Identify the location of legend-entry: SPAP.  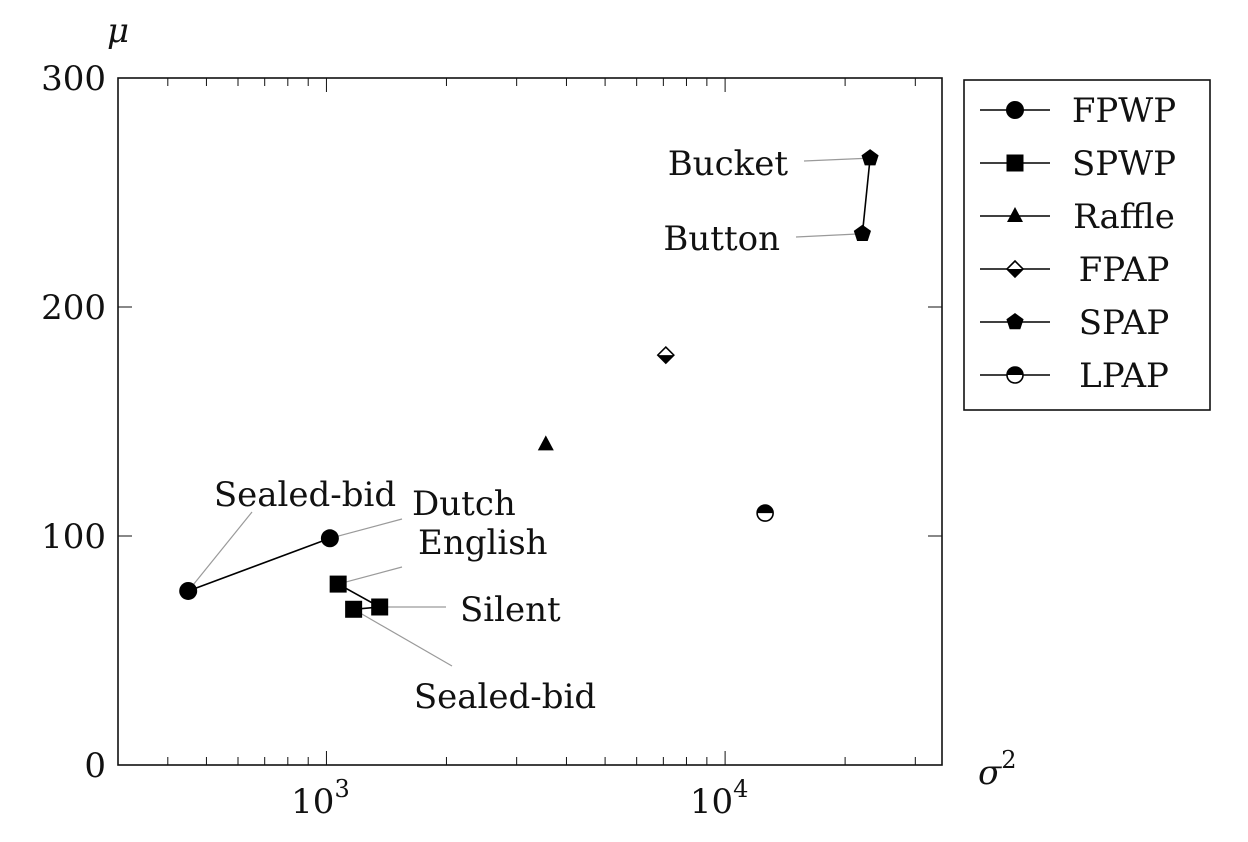
(1074, 323).